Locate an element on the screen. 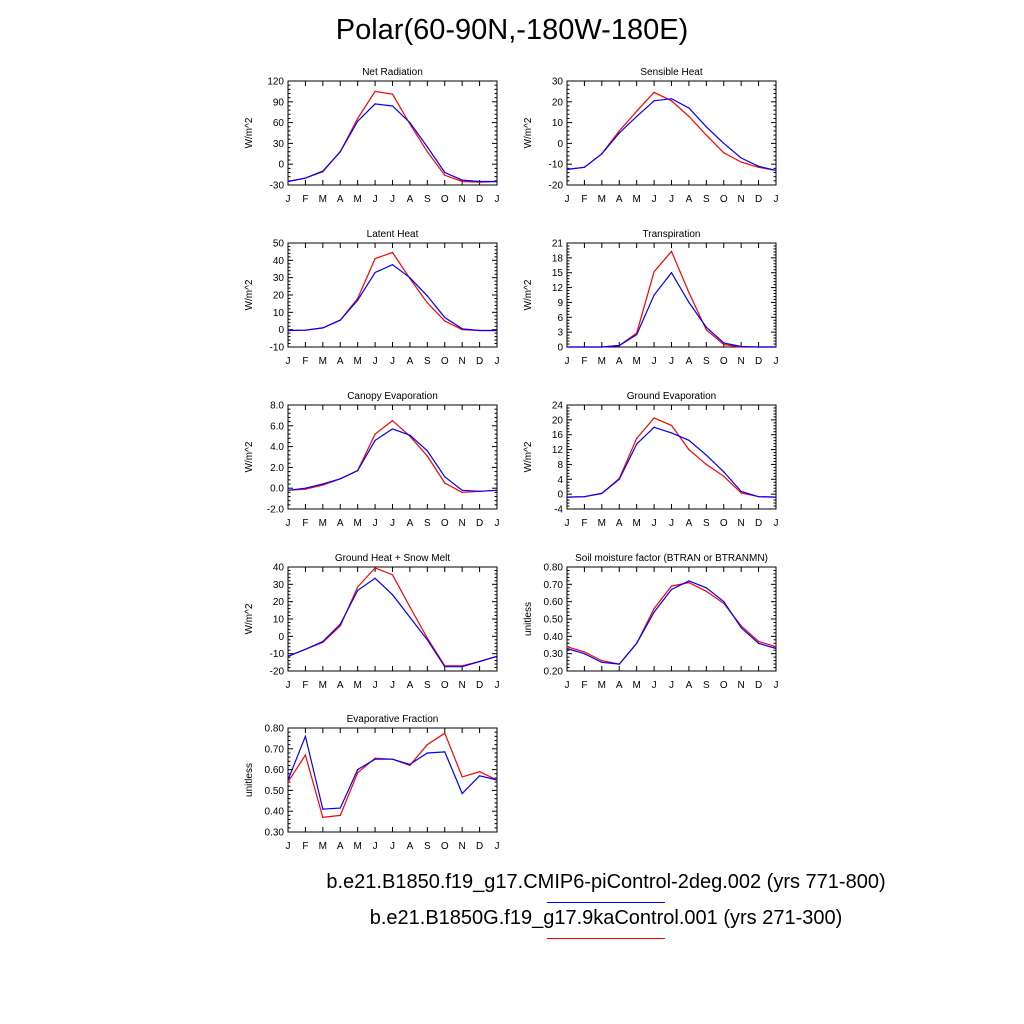 The image size is (1024, 1024). y-tick-label: 0.20 is located at coordinates (554, 672).